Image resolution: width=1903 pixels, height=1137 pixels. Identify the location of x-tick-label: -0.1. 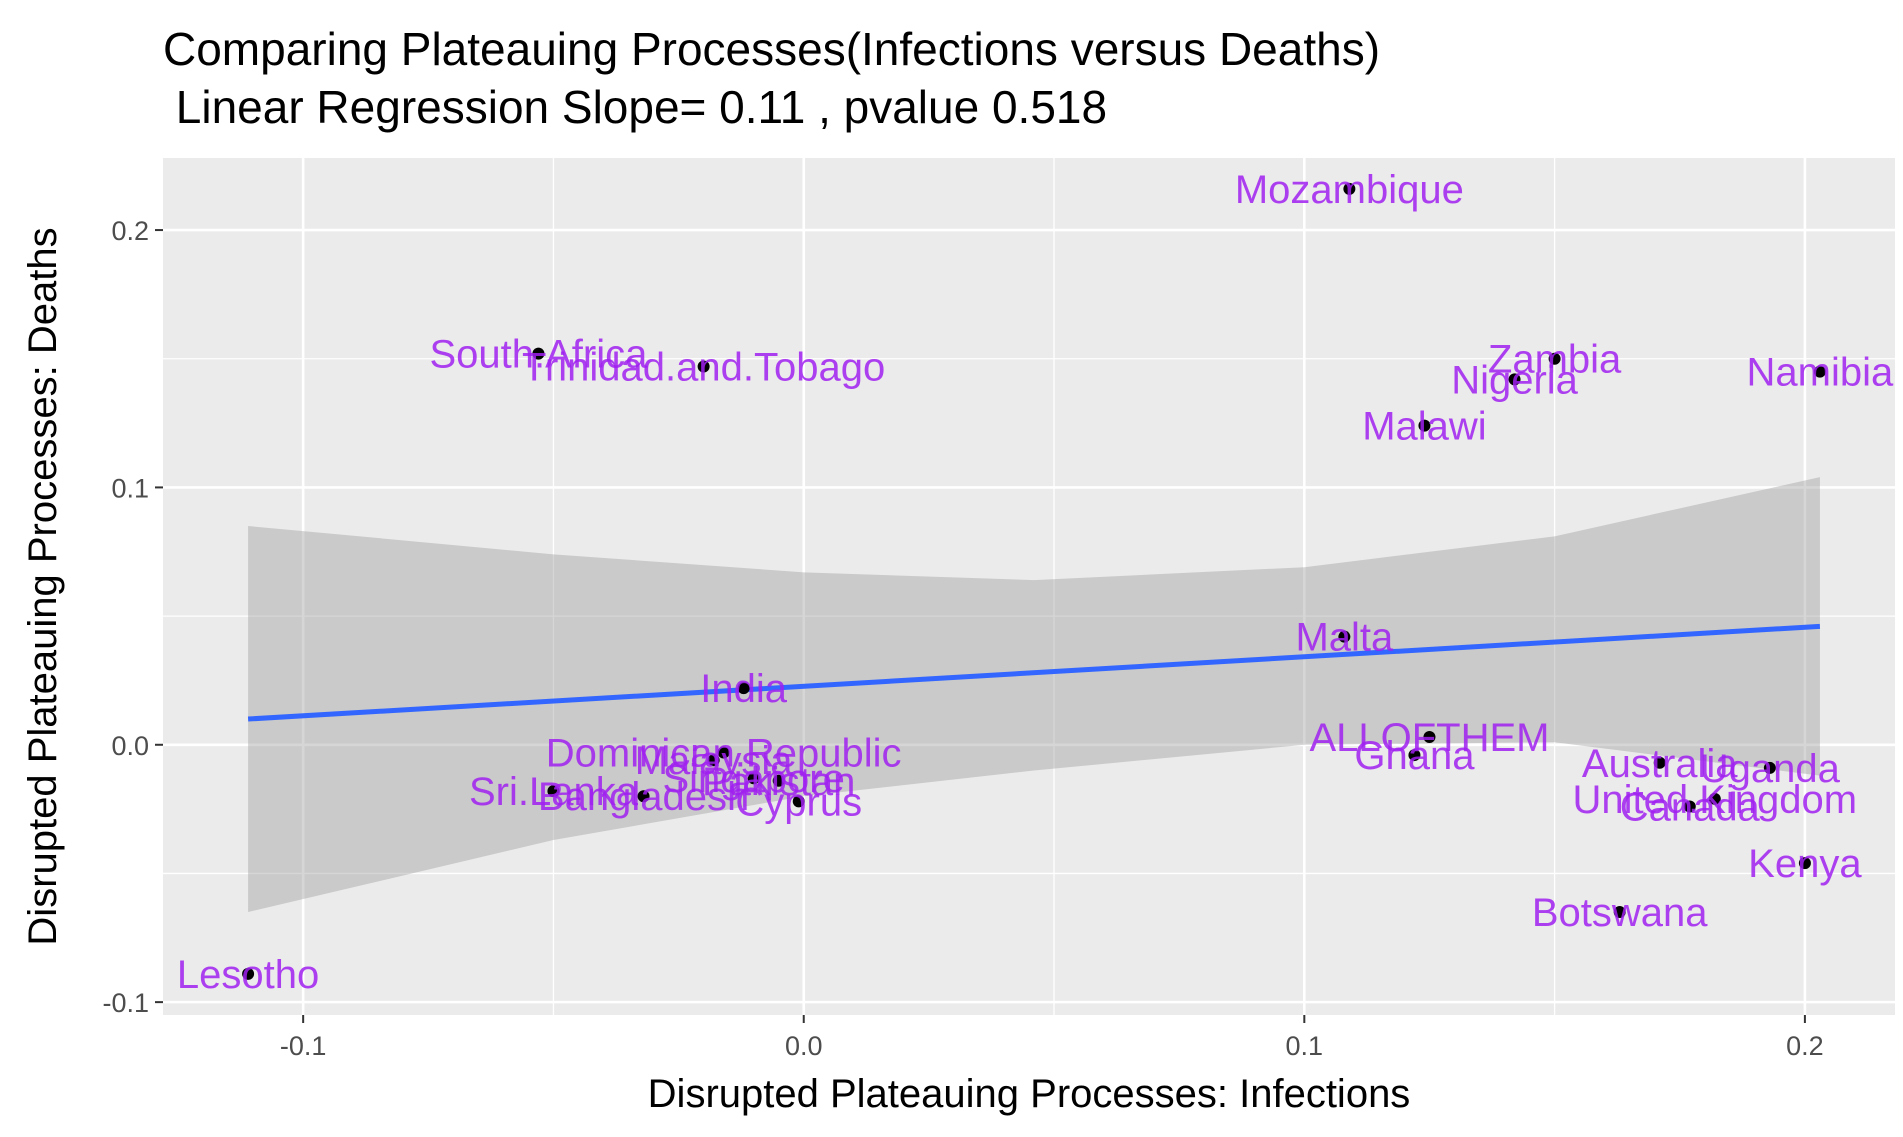
(303, 1046).